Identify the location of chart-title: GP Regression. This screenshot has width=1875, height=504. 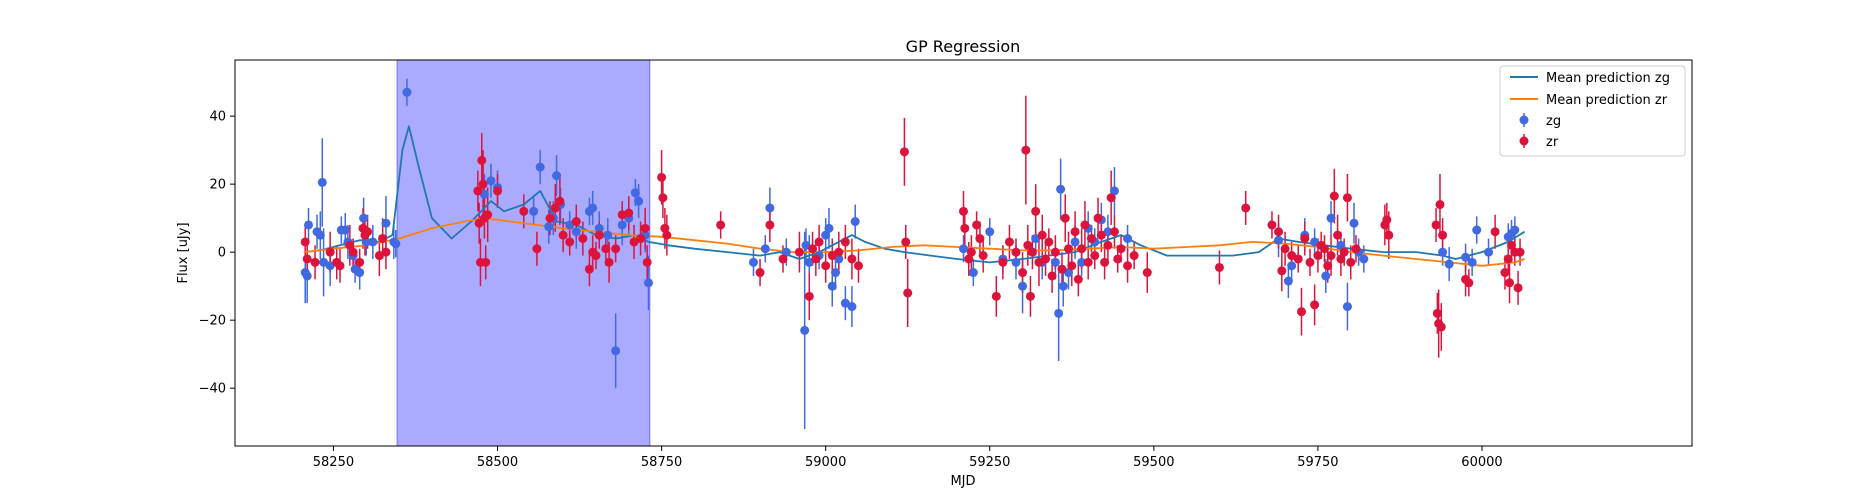
(963, 46).